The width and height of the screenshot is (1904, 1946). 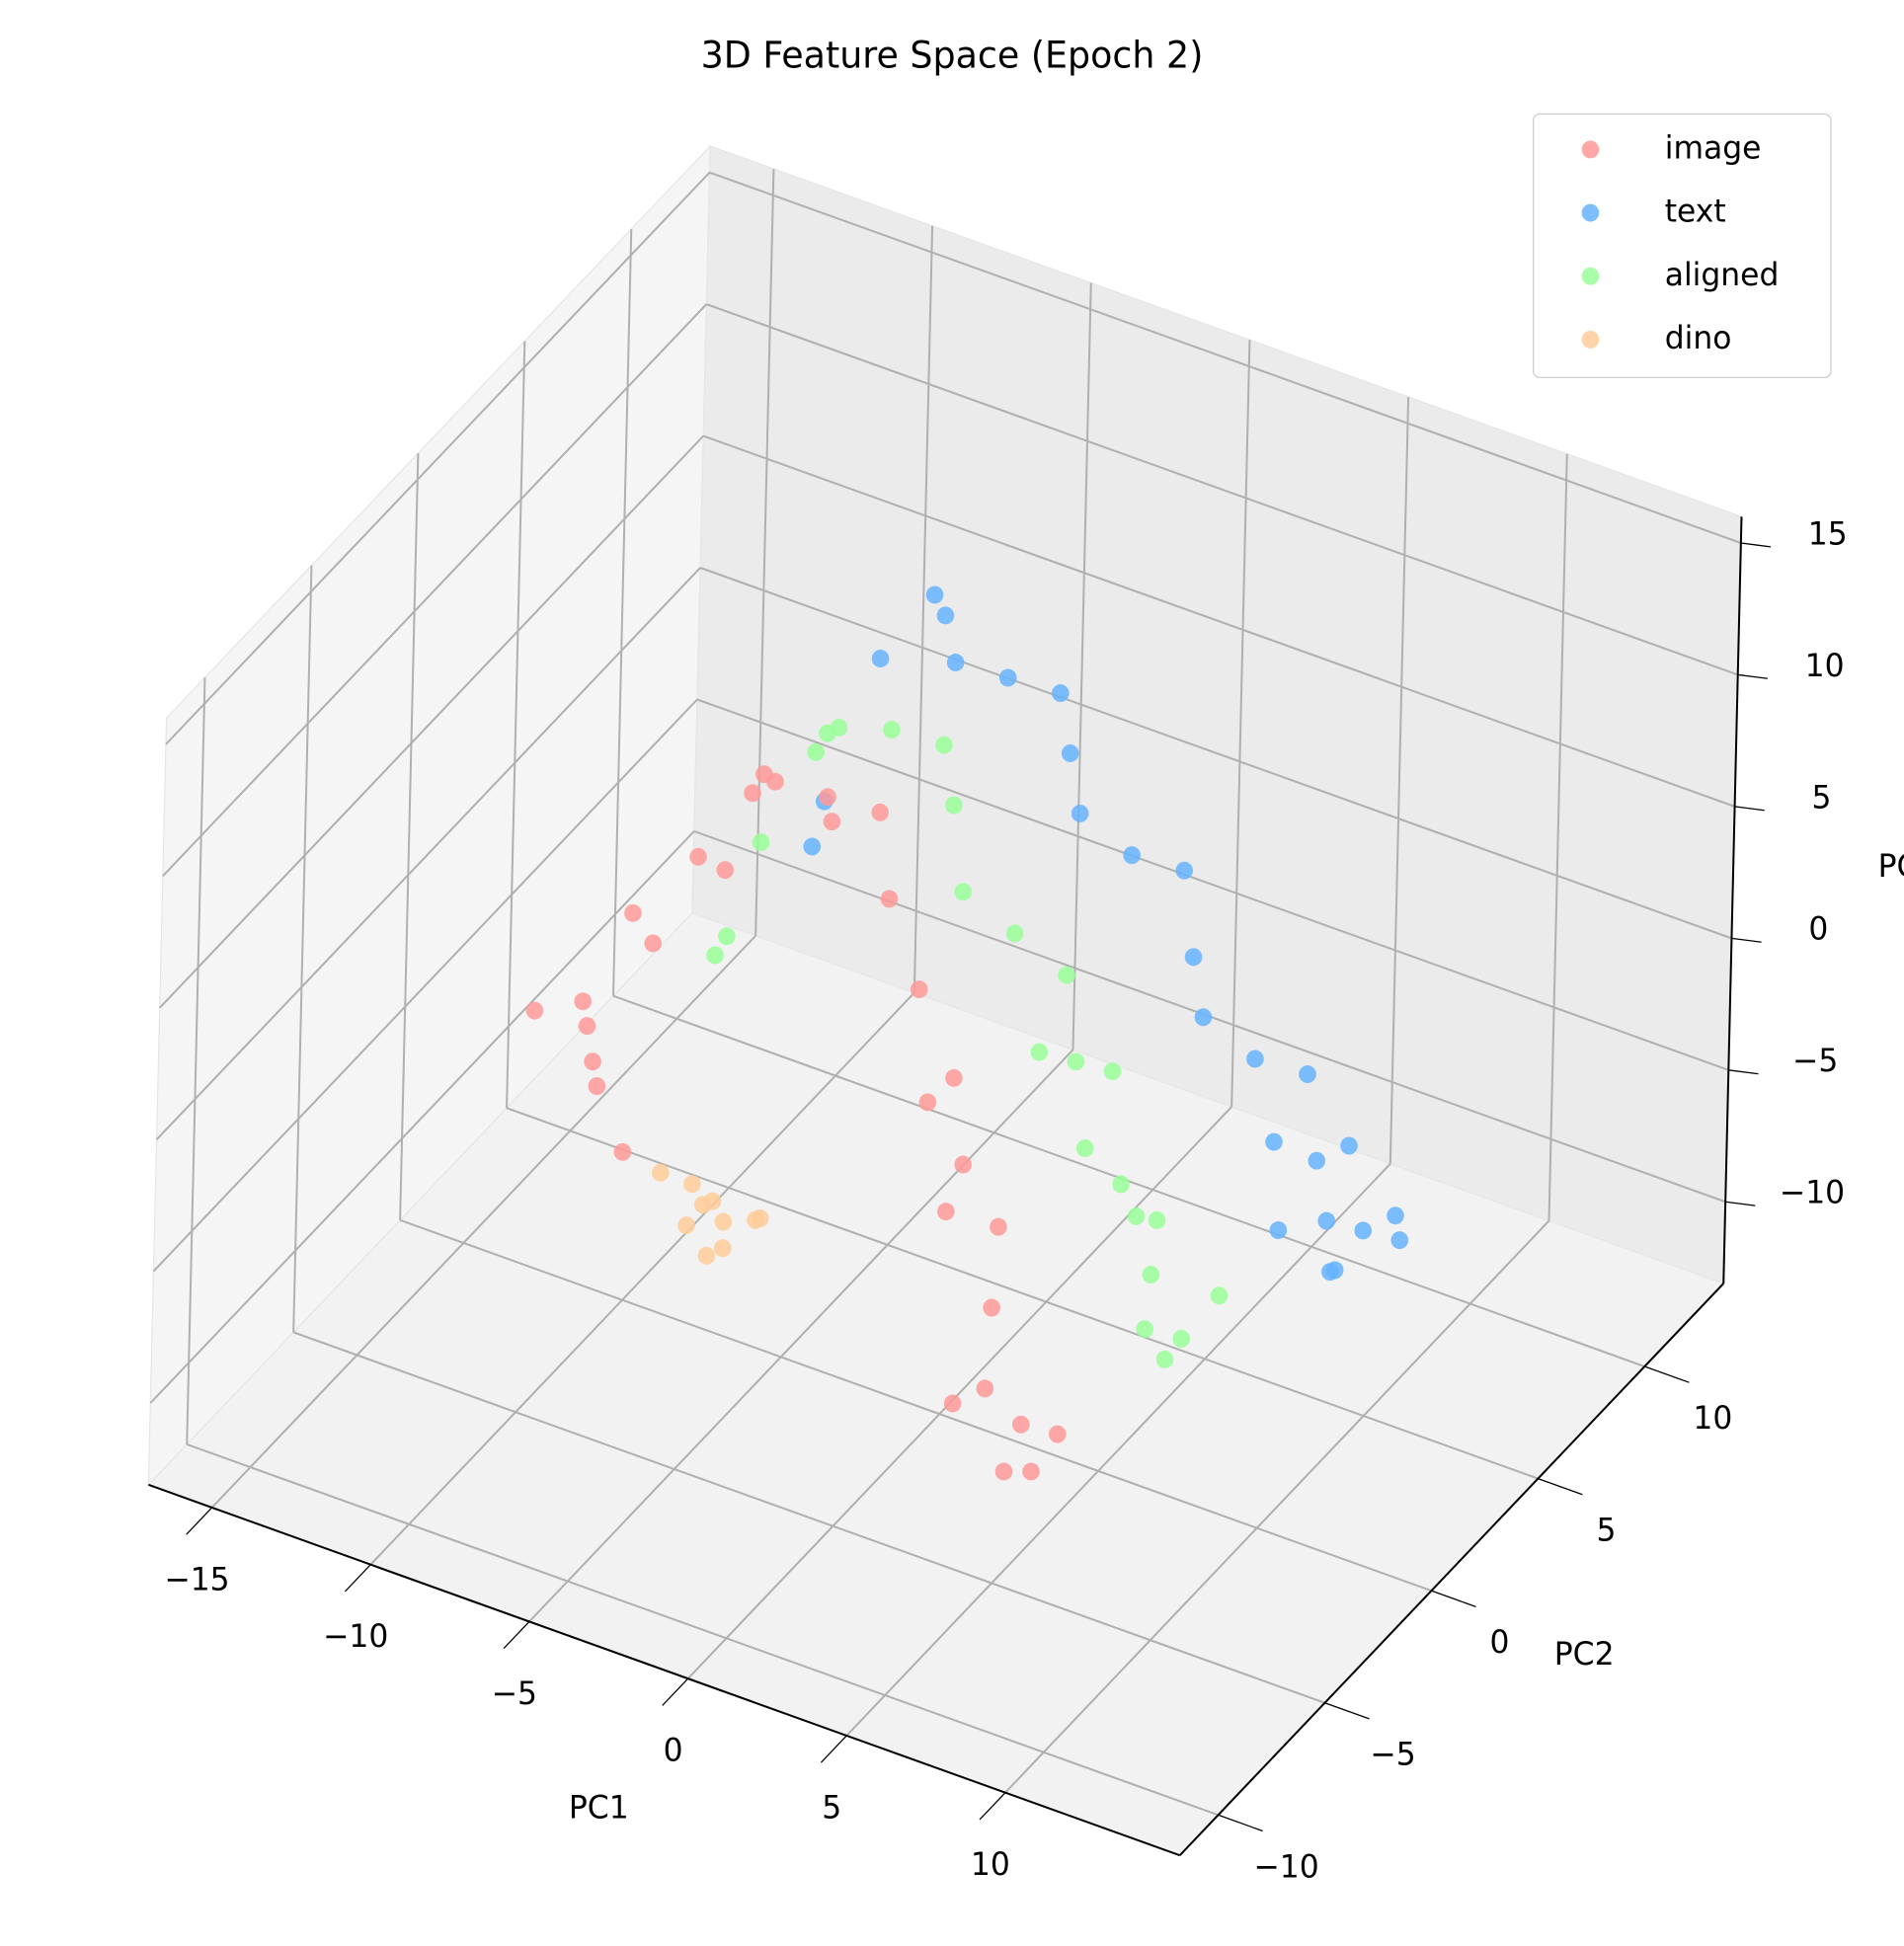 What do you see at coordinates (1606, 1530) in the screenshot?
I see `y-tick-label: 5` at bounding box center [1606, 1530].